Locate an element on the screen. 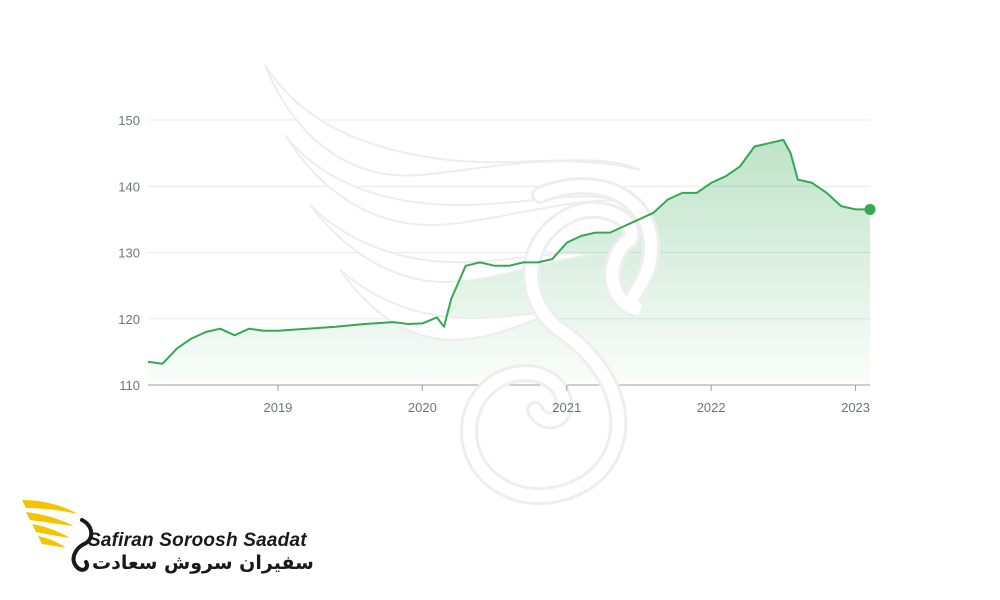  x-tick-label: 2019 is located at coordinates (277, 407).